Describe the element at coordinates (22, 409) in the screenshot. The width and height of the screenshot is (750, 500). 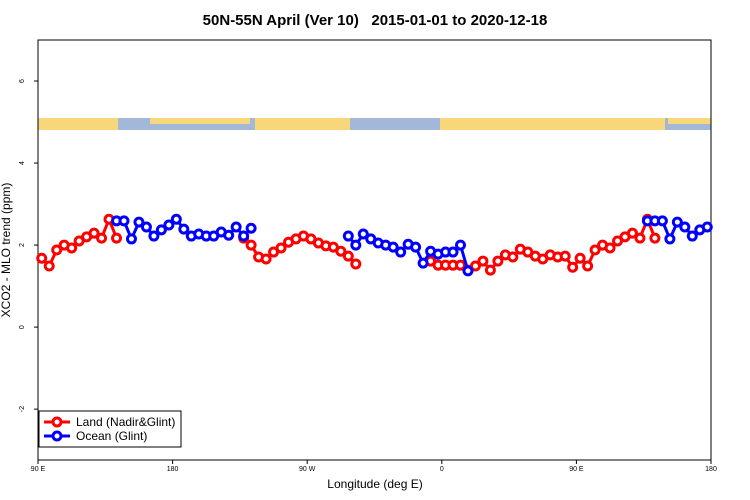
I see `y-tick-label: -2` at that location.